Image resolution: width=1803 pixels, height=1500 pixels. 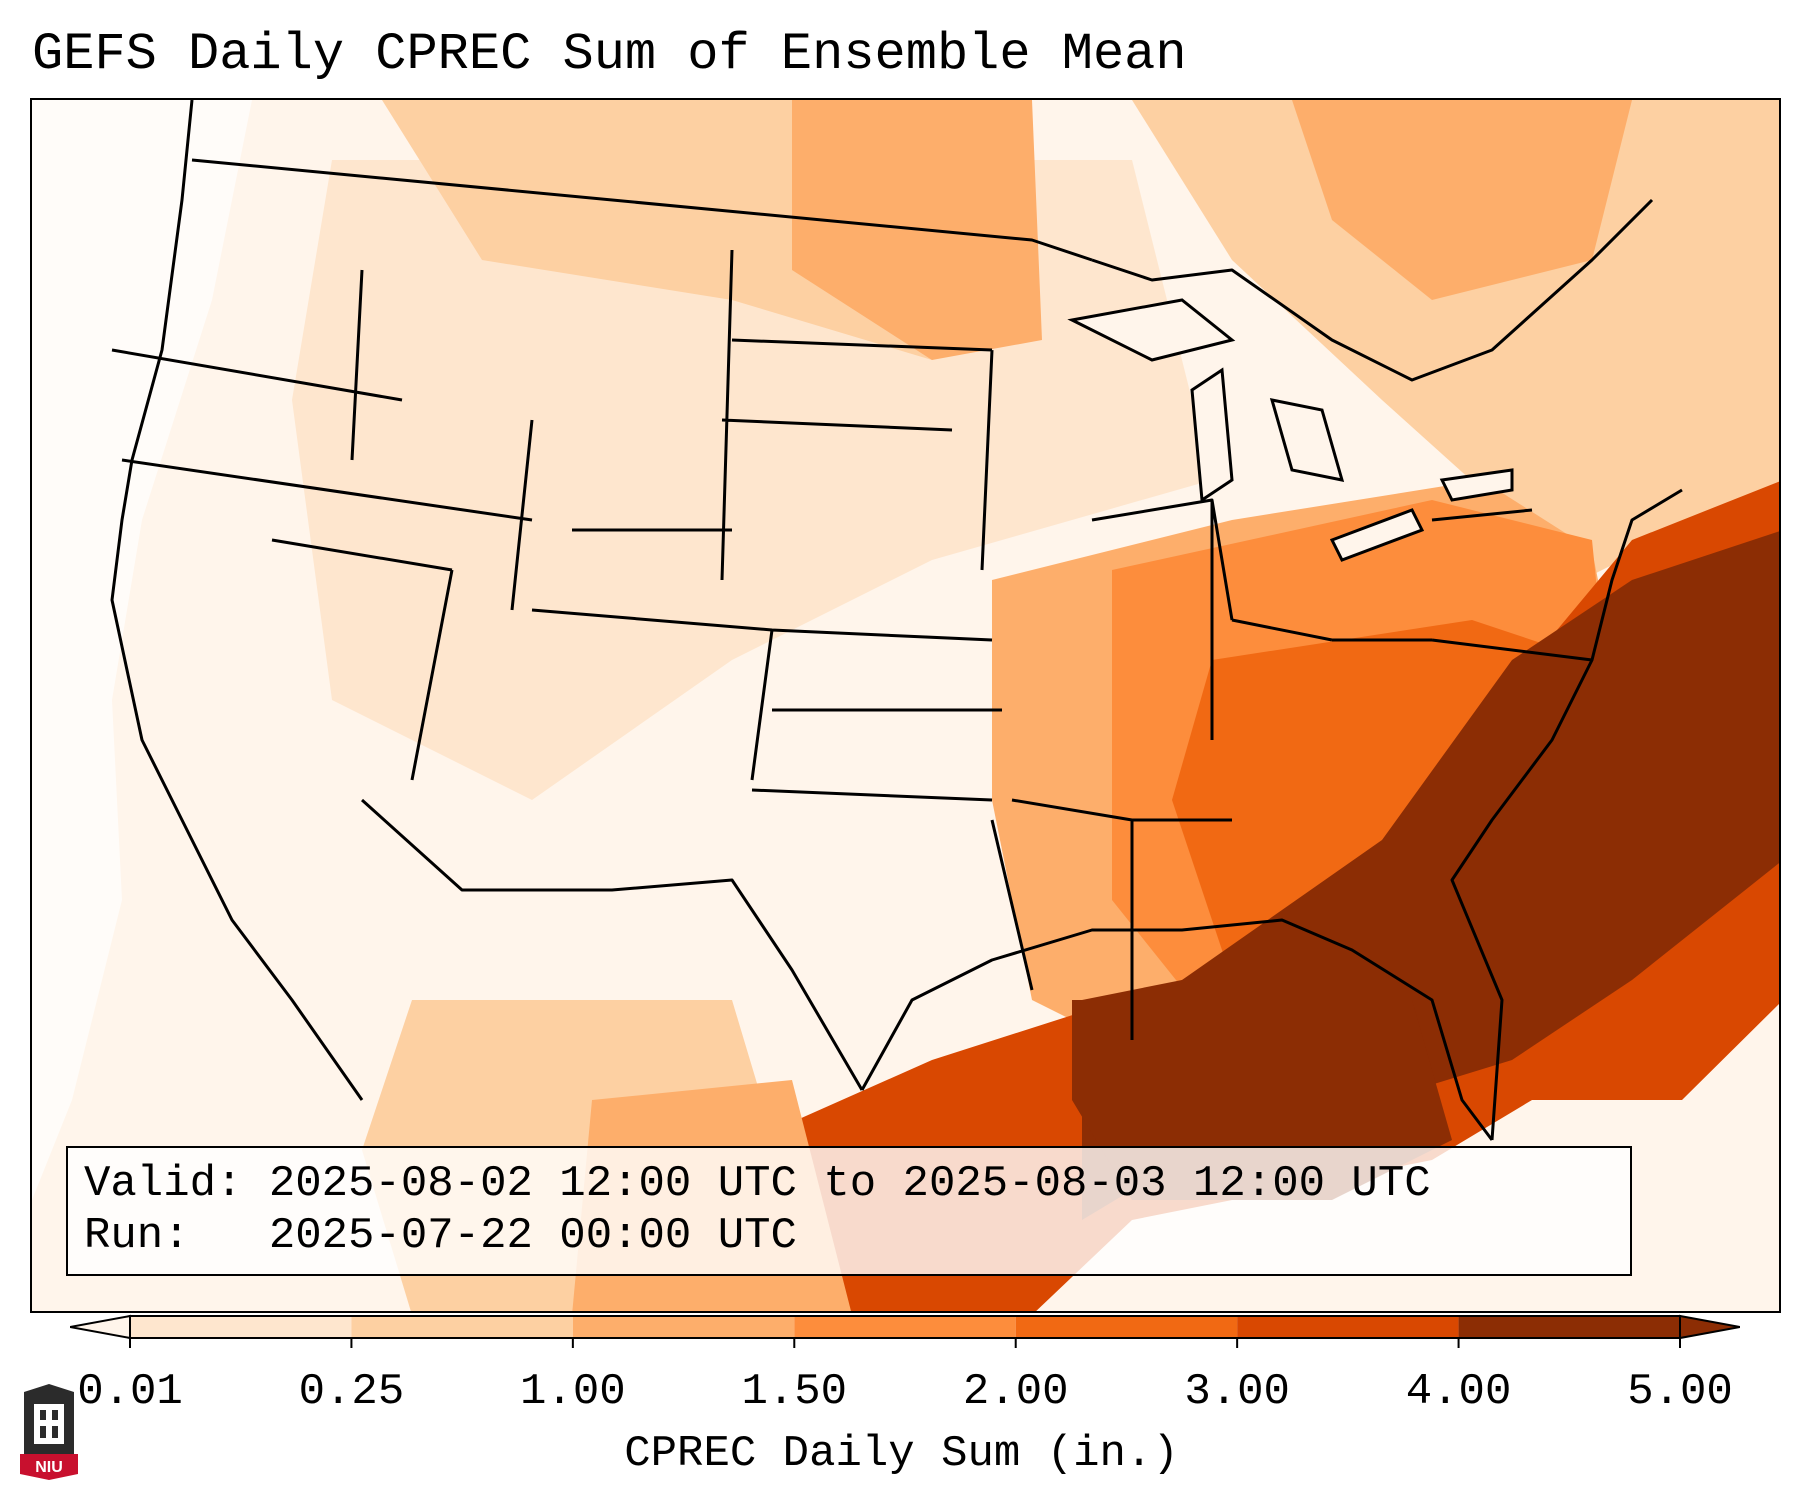 What do you see at coordinates (1237, 1392) in the screenshot?
I see `colorbar-tick-label: 3.00` at bounding box center [1237, 1392].